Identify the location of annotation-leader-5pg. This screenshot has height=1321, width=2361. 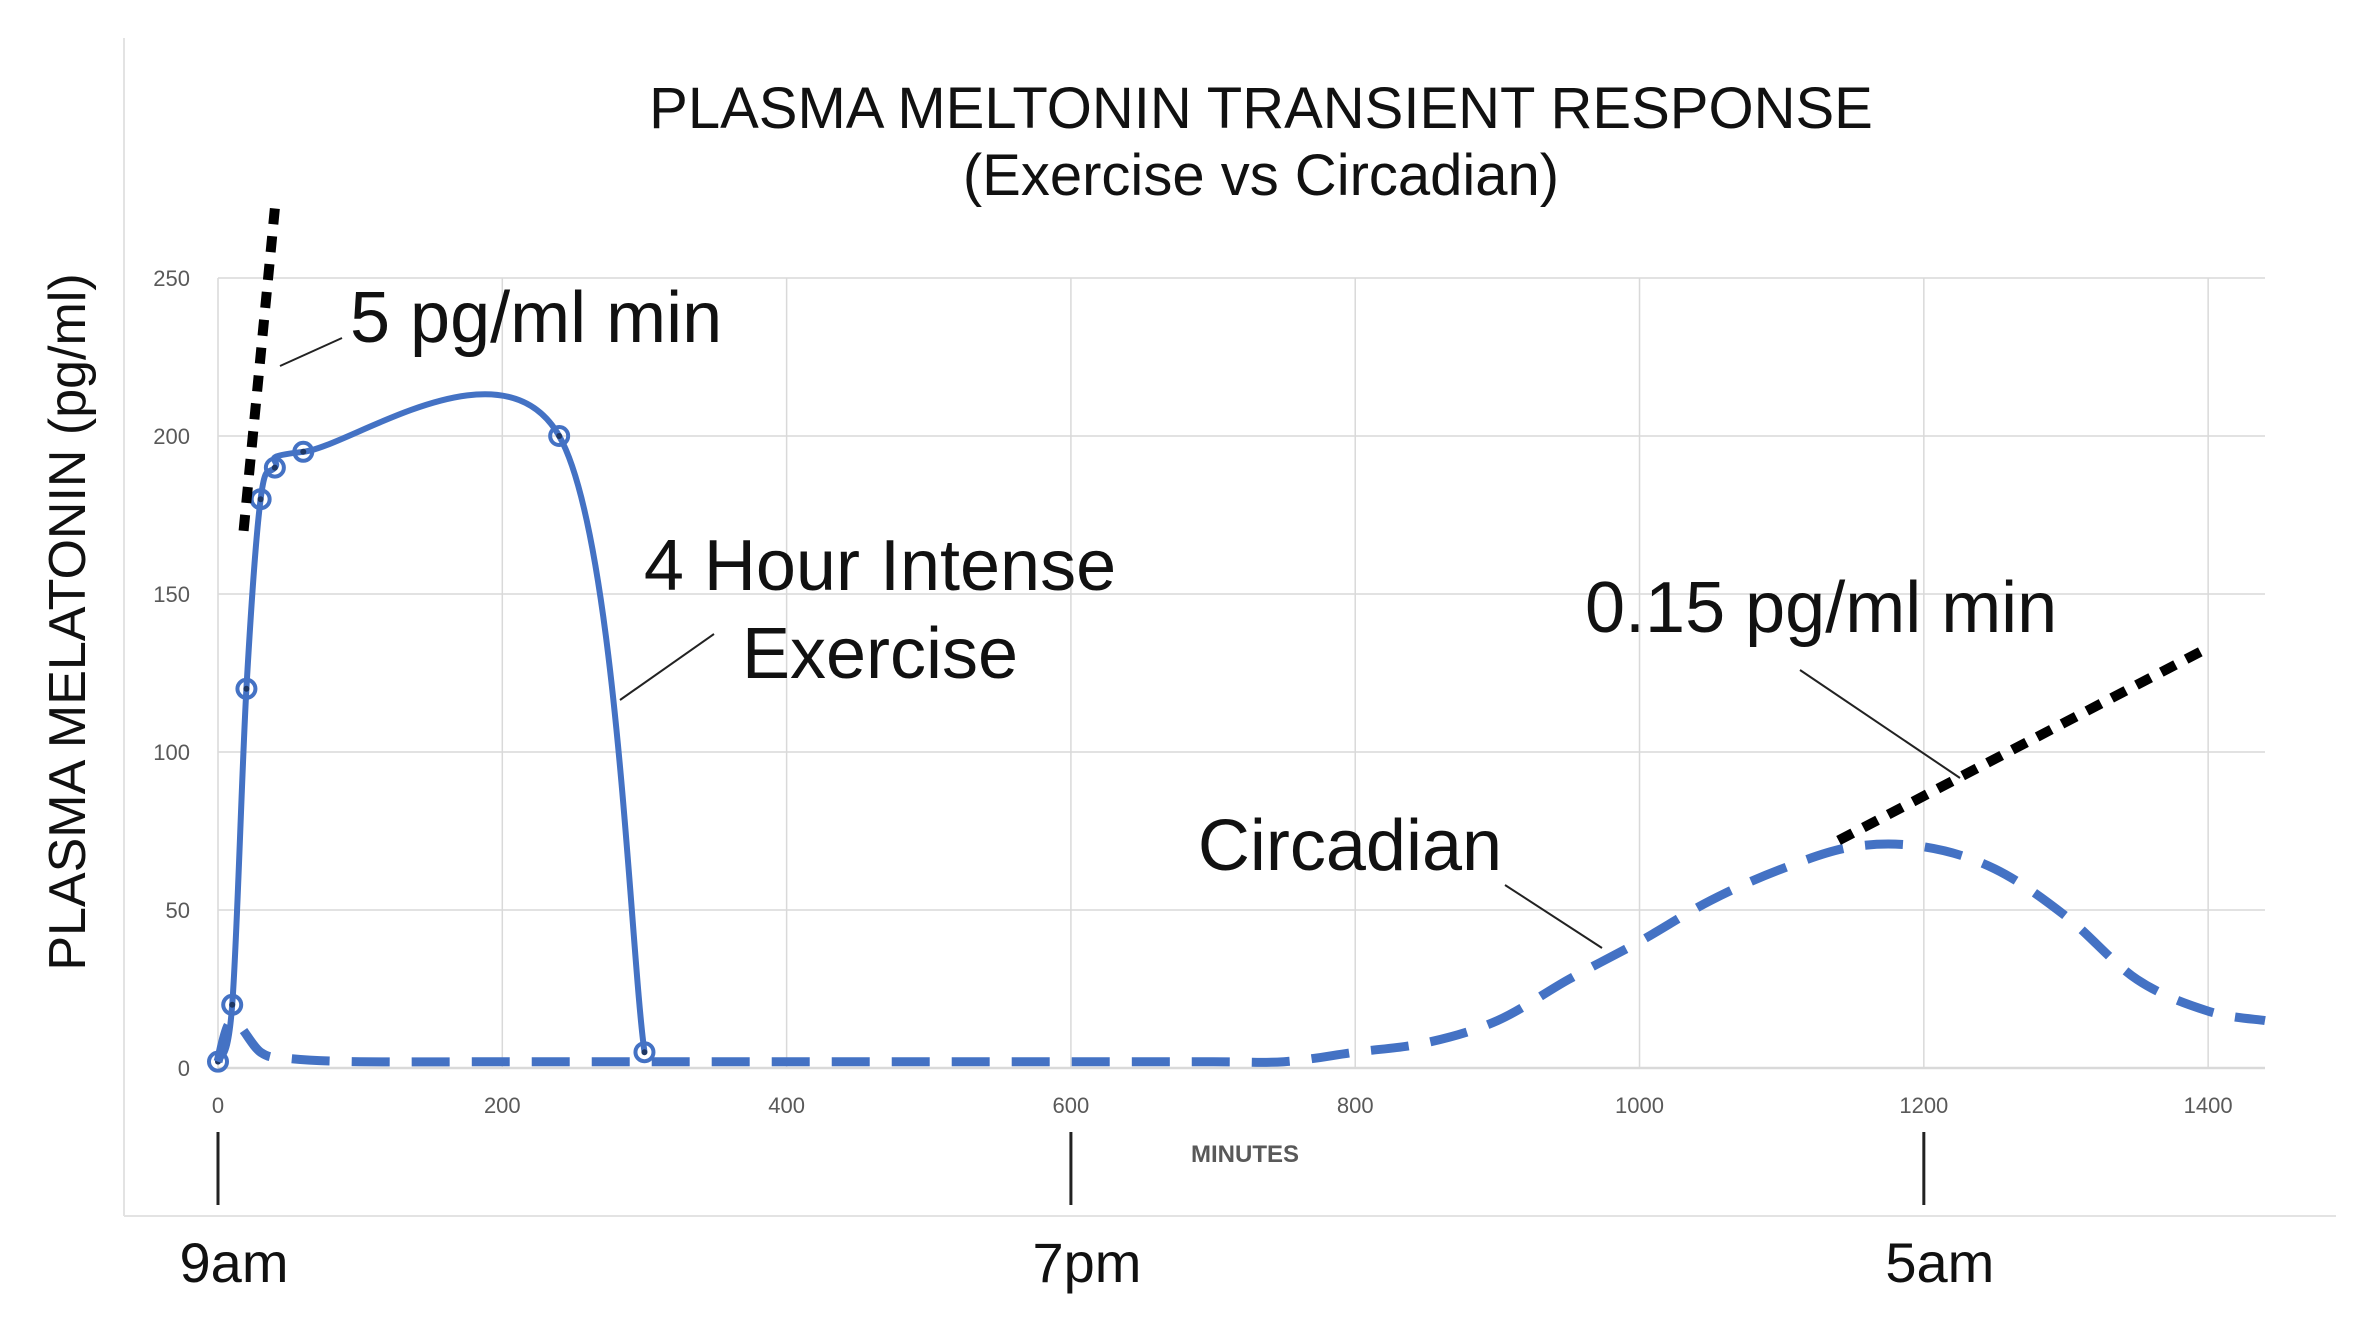
(311, 352).